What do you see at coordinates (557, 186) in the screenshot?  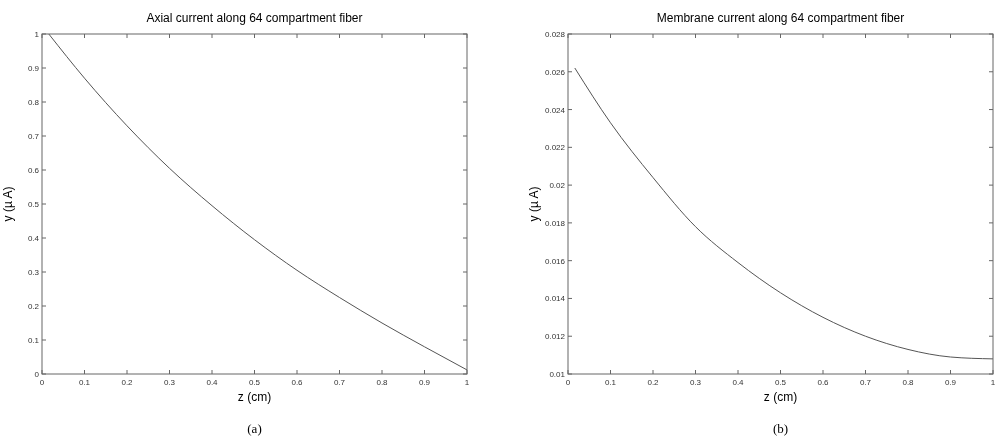 I see `y-tick-label: 0.02` at bounding box center [557, 186].